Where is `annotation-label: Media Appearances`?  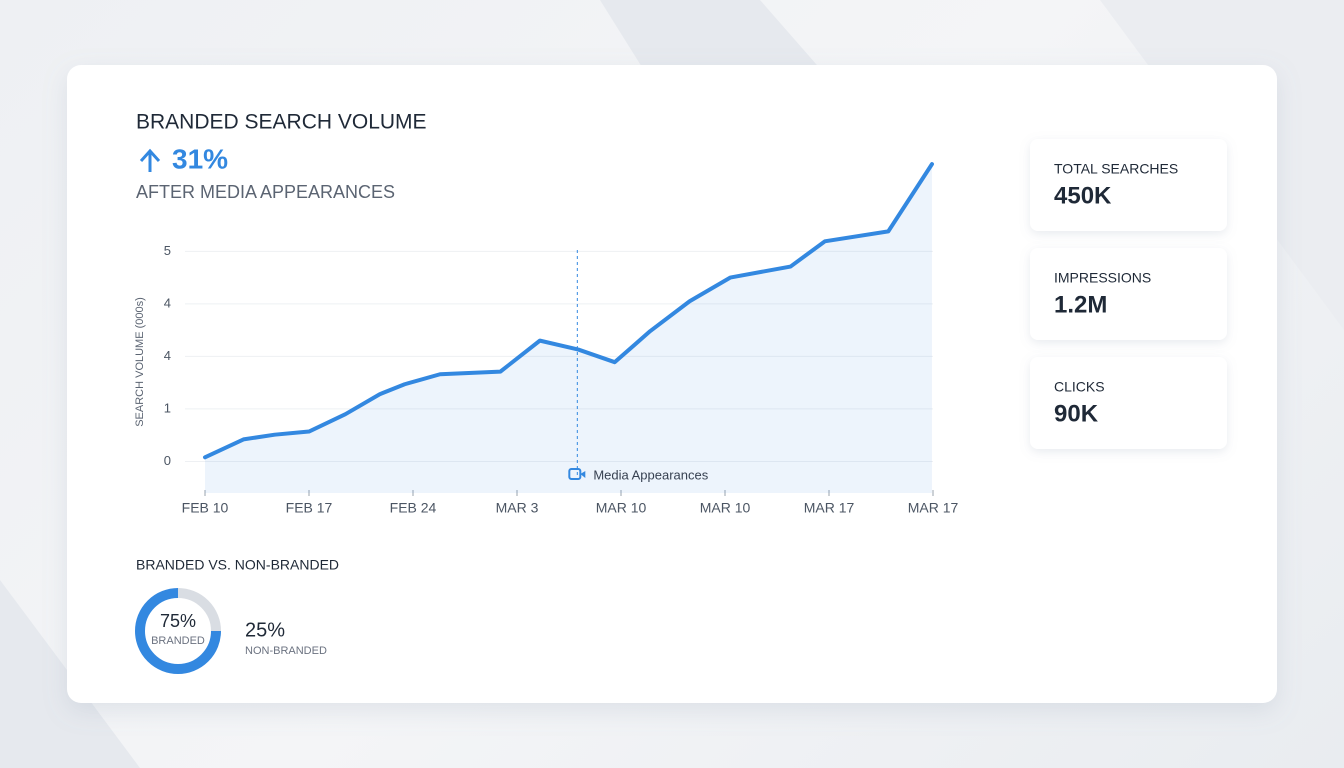
annotation-label: Media Appearances is located at coordinates (650, 474).